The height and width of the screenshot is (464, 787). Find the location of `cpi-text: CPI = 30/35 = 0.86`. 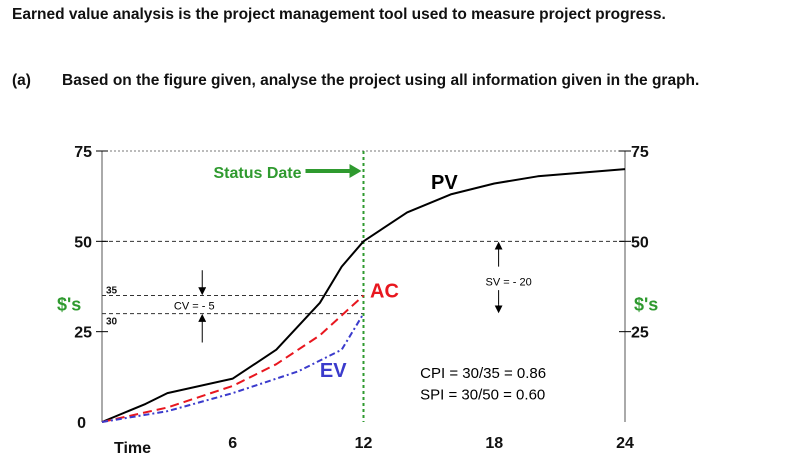

cpi-text: CPI = 30/35 = 0.86 is located at coordinates (483, 373).